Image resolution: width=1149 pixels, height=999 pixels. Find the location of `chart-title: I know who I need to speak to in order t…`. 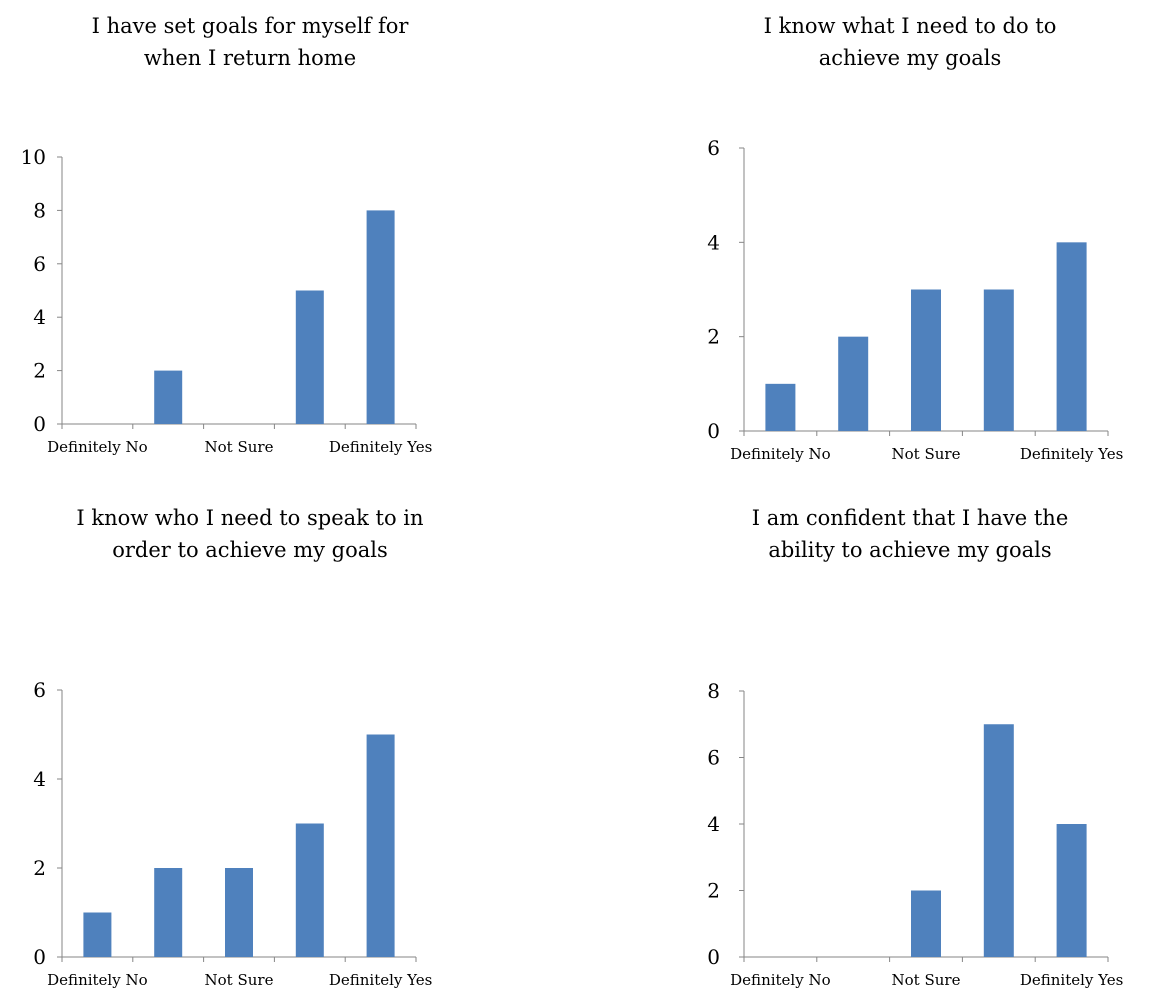

chart-title: I know who I need to speak to in order t… is located at coordinates (250, 534).